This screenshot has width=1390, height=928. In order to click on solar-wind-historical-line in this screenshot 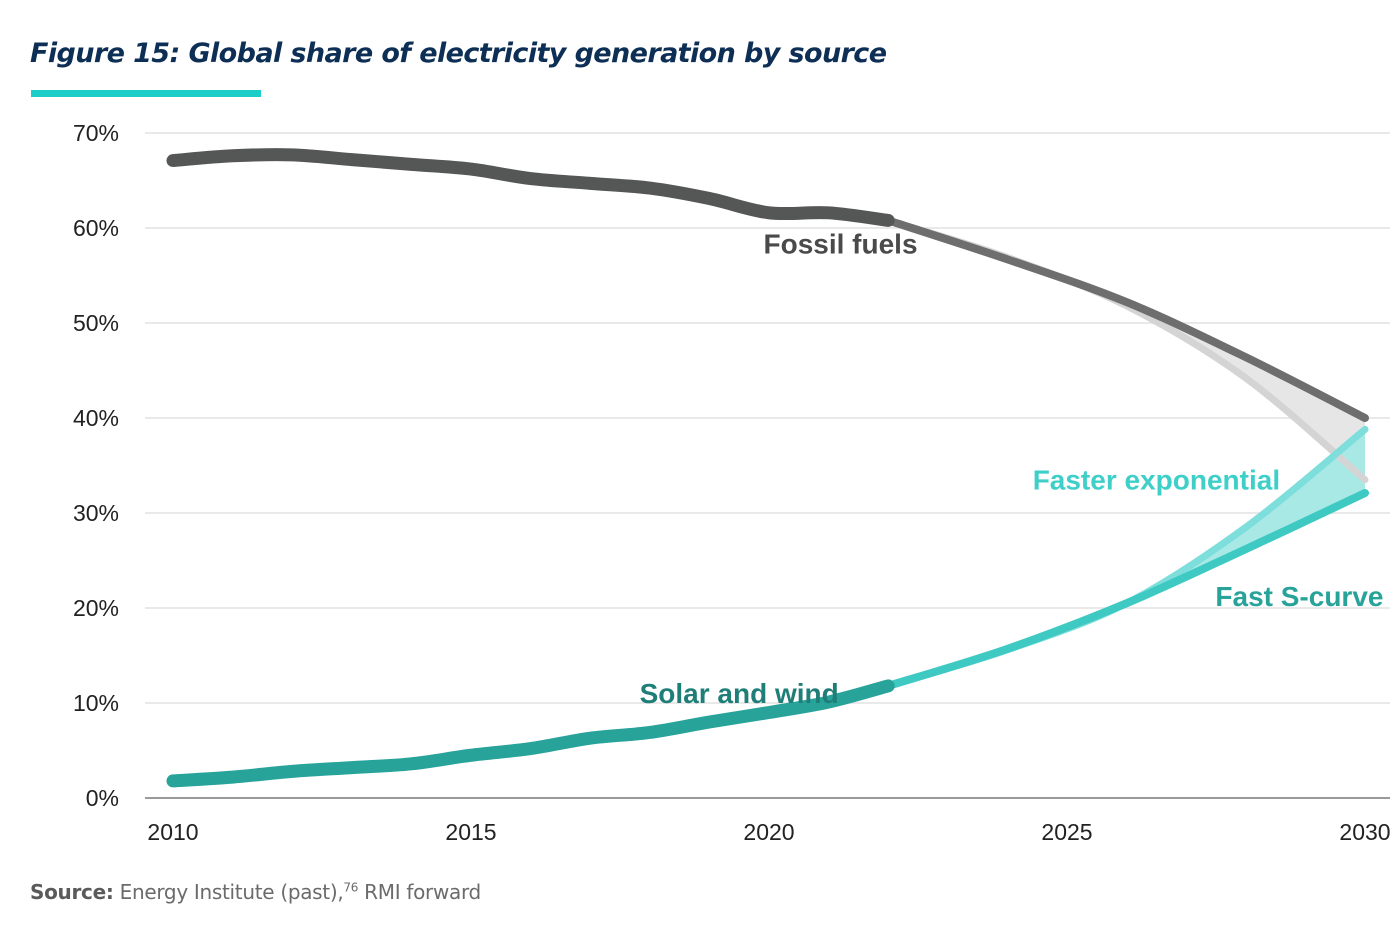, I will do `click(530, 733)`.